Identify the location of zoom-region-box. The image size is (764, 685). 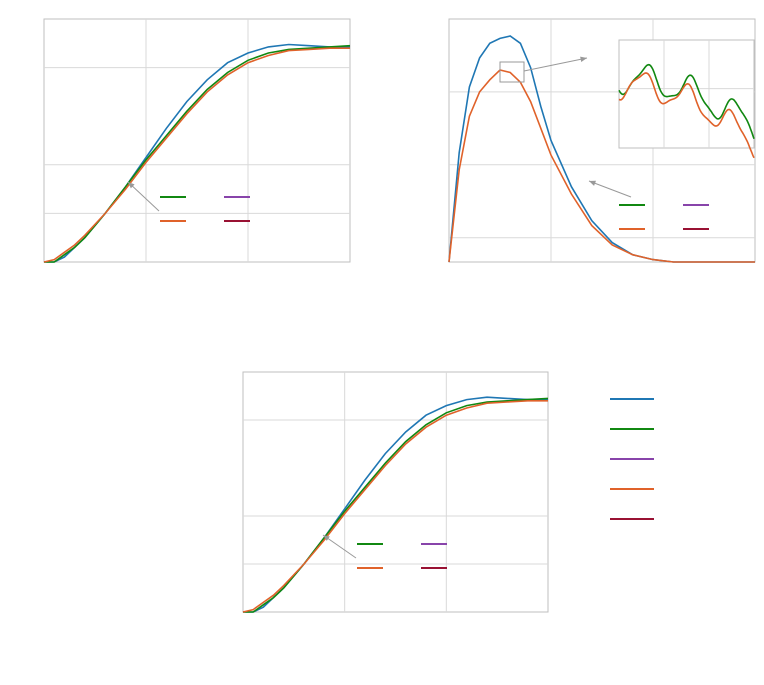
(512, 72).